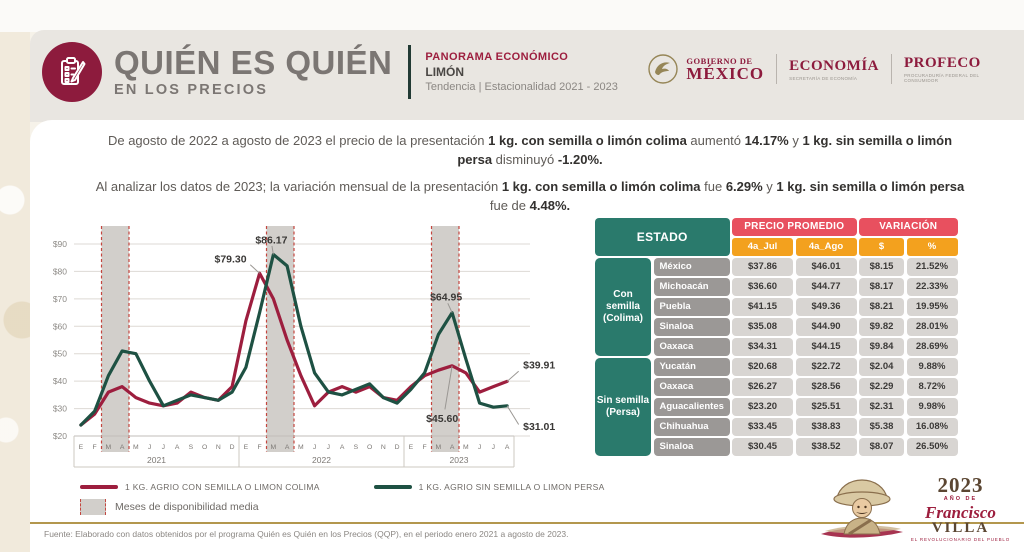 This screenshot has width=1024, height=552. Describe the element at coordinates (762, 327) in the screenshot. I see `table-value-cell: $35.08` at that location.